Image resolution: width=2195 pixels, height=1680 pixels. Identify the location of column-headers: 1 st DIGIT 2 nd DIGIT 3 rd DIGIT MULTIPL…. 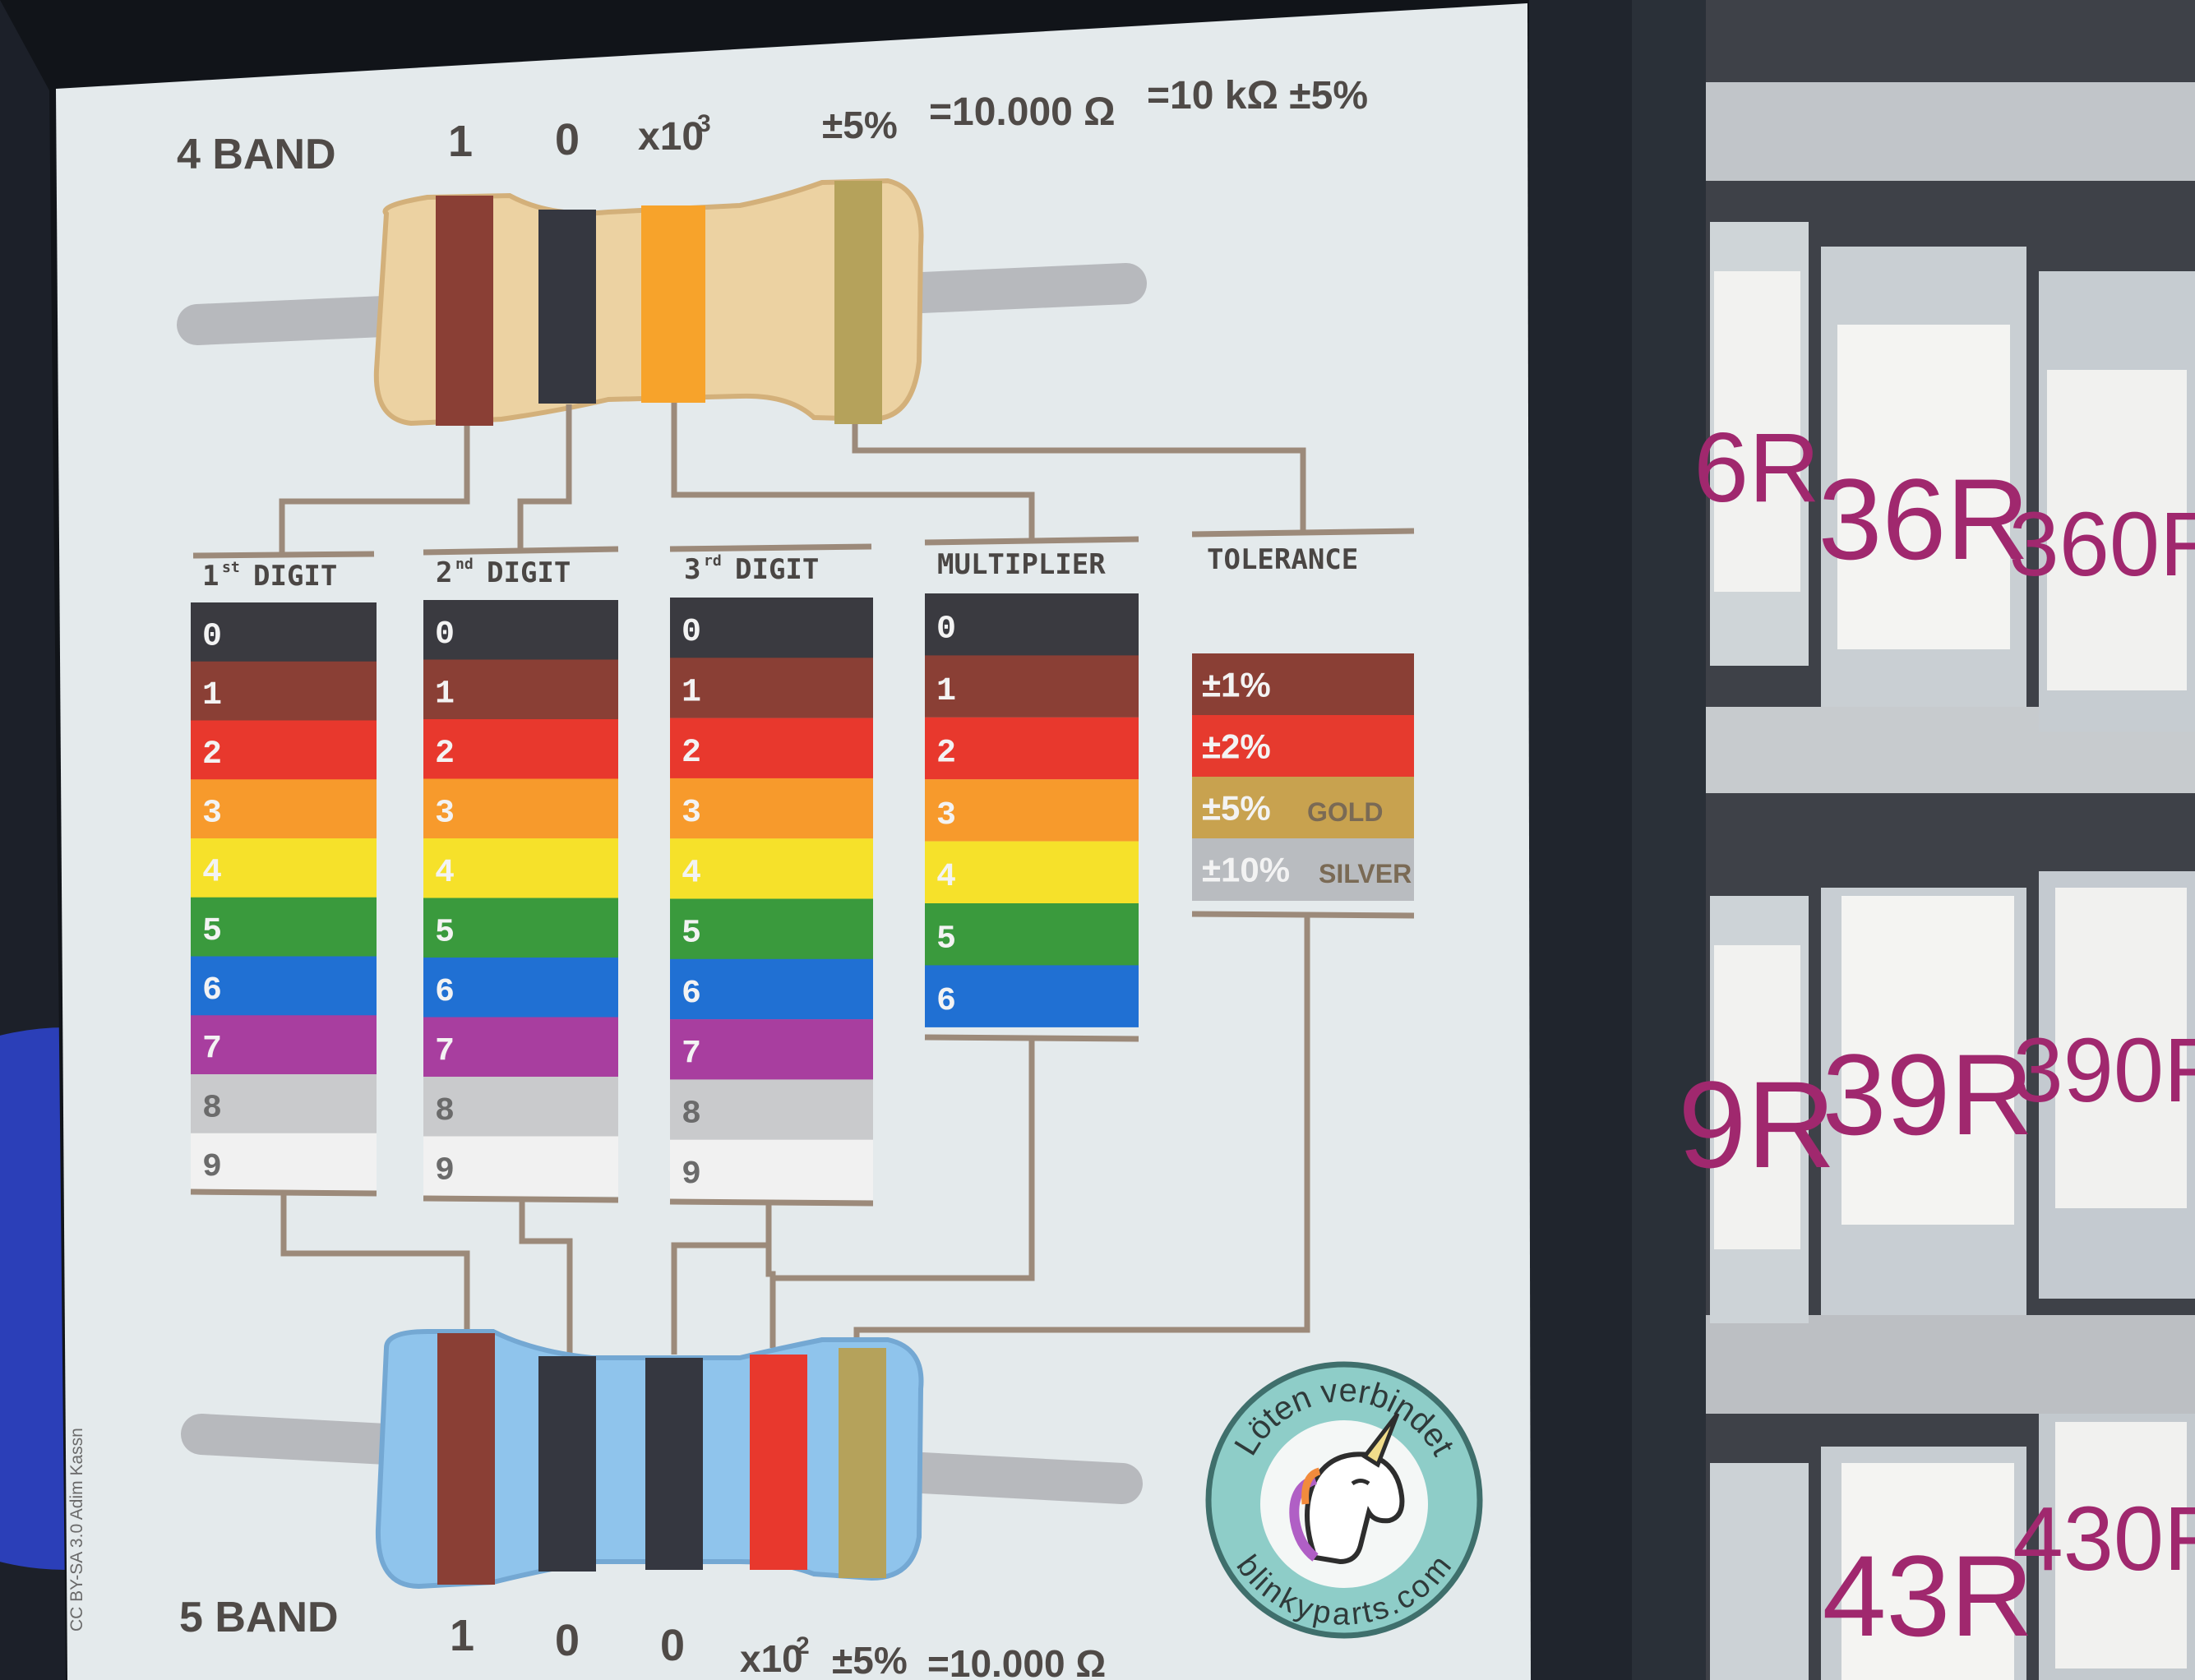
(780, 568).